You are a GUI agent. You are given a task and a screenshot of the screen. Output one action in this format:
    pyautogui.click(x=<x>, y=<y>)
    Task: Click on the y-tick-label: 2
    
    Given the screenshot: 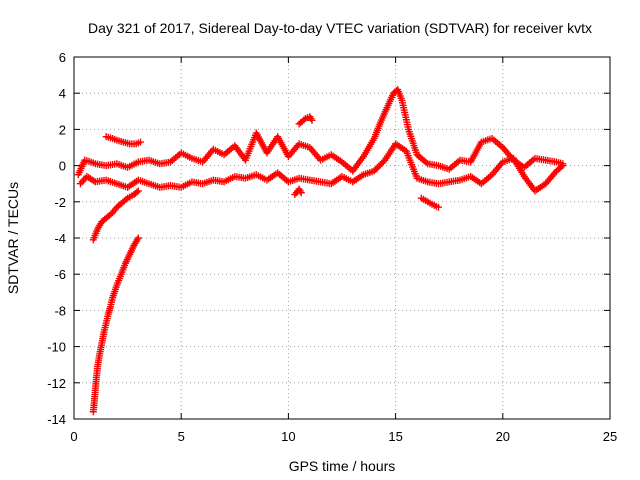 What is the action you would take?
    pyautogui.click(x=62, y=129)
    